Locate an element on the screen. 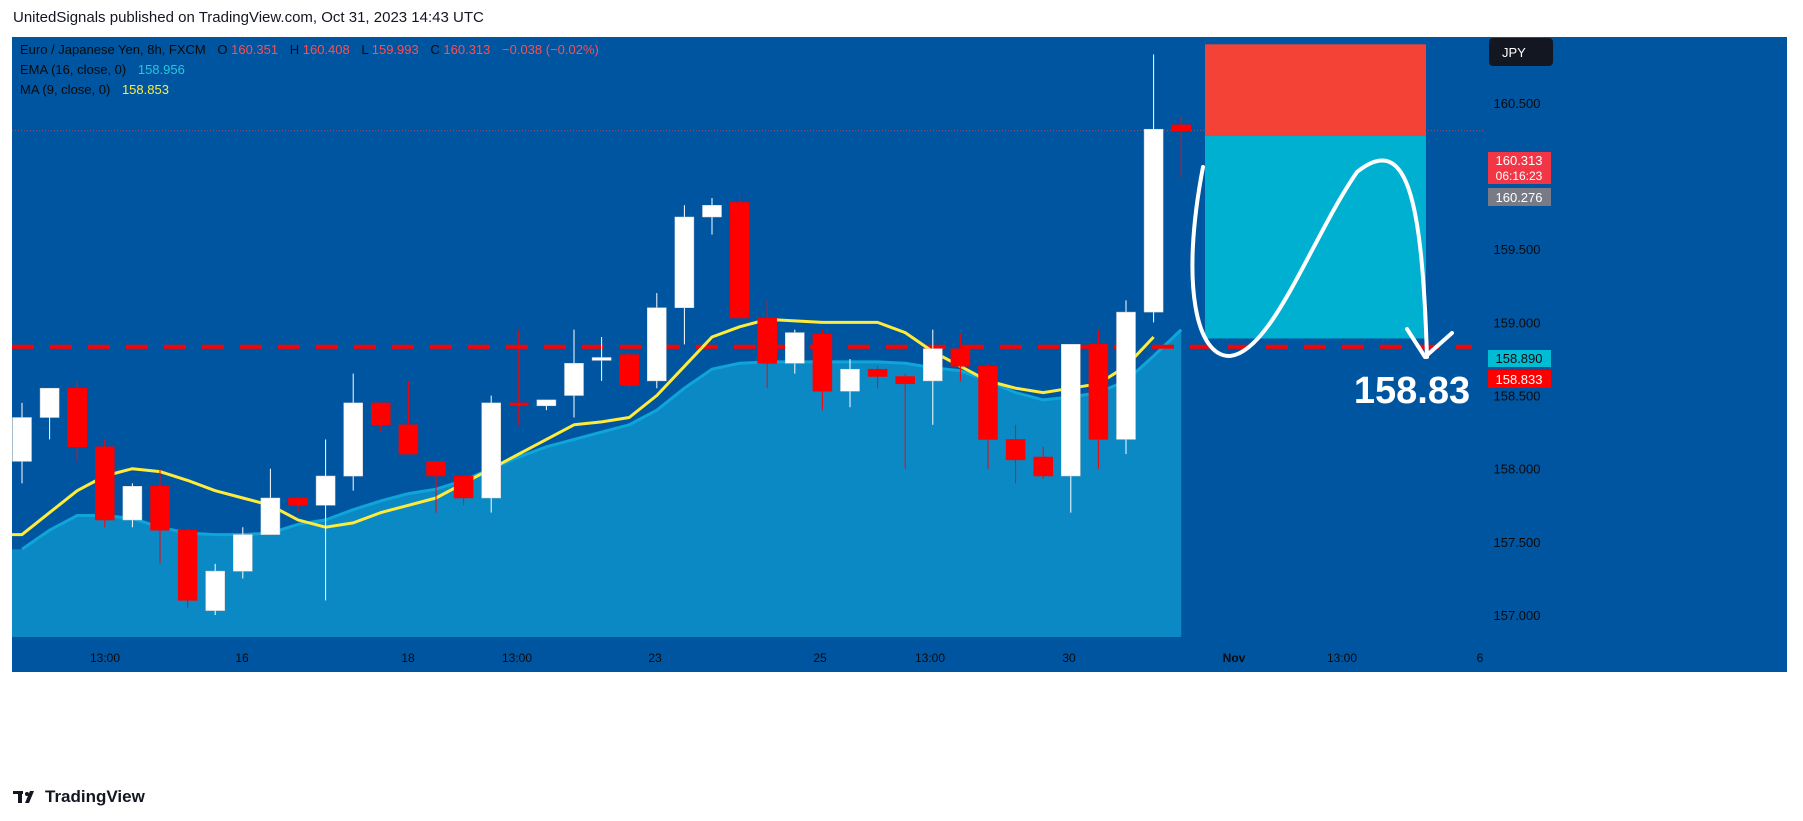 This screenshot has width=1803, height=821. price-label-cyan: 158.890 is located at coordinates (1519, 358).